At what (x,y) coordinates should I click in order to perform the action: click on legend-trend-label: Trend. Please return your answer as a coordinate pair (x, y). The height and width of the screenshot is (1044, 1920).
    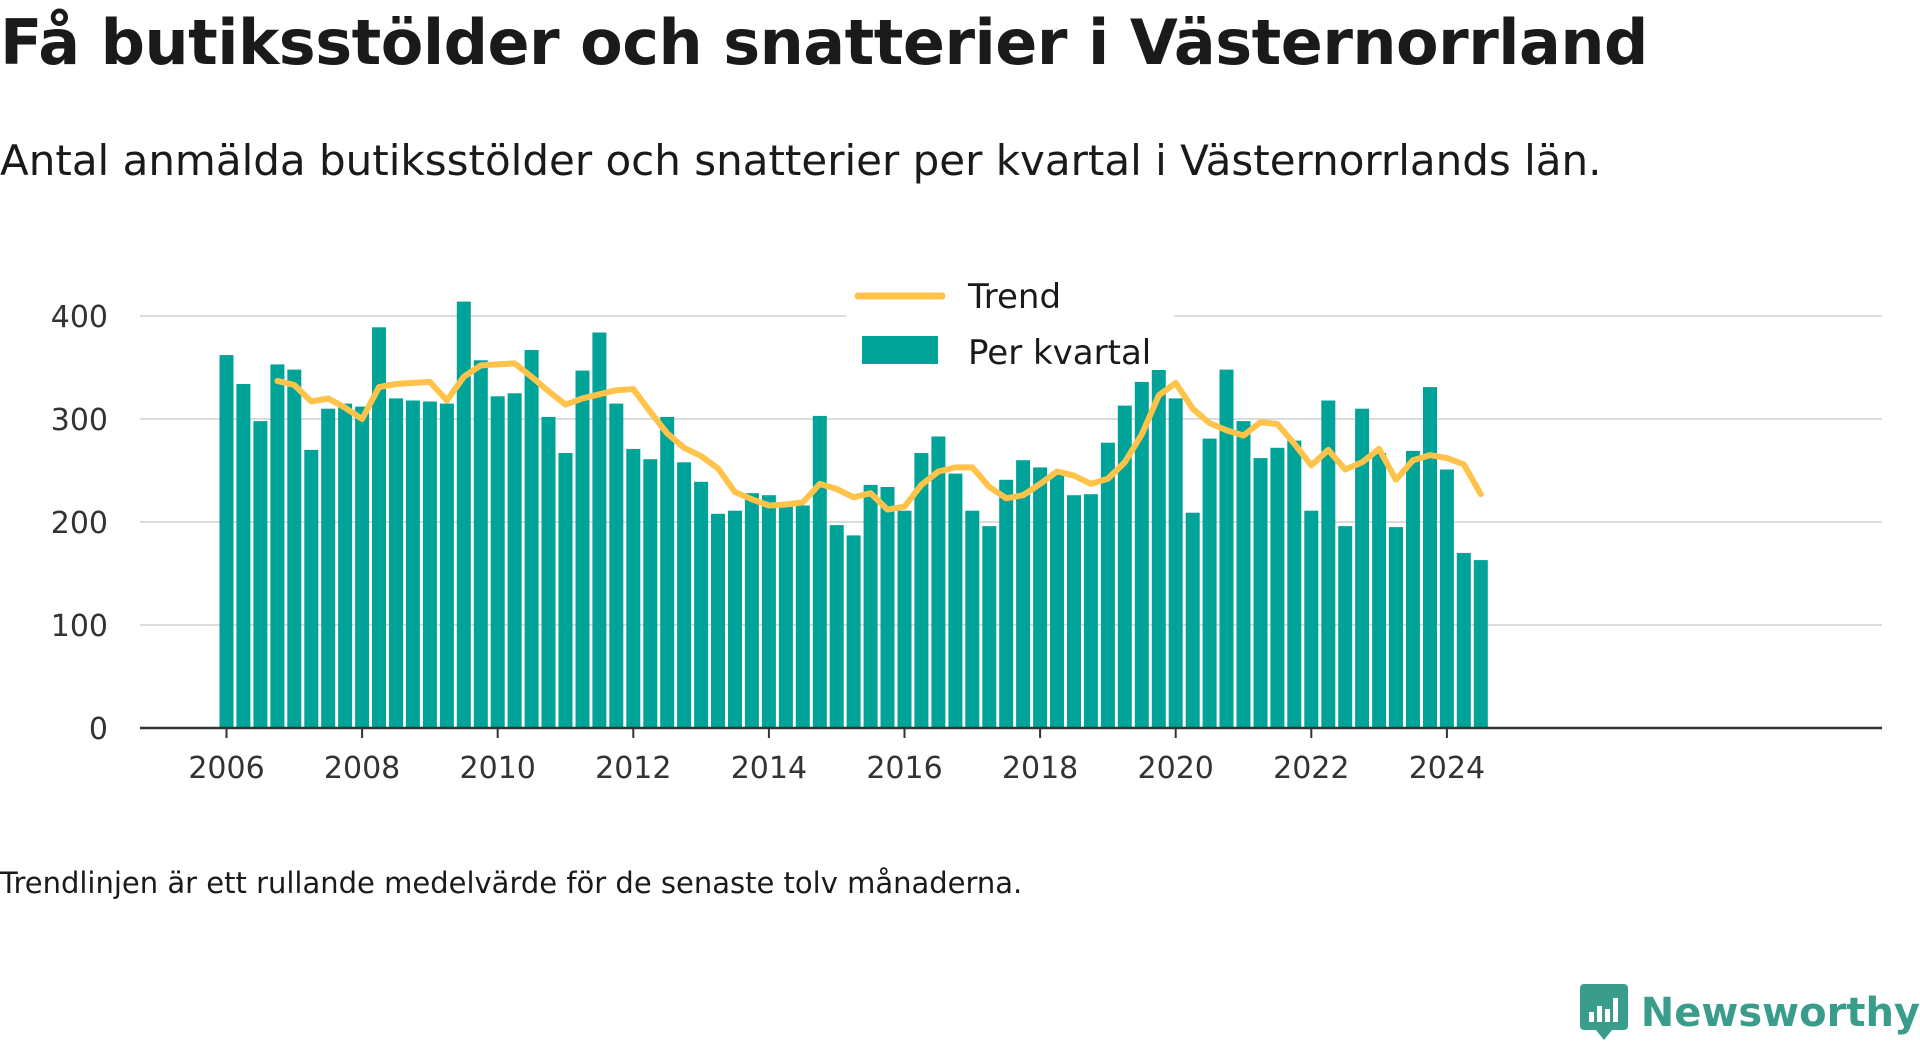
    Looking at the image, I should click on (1014, 297).